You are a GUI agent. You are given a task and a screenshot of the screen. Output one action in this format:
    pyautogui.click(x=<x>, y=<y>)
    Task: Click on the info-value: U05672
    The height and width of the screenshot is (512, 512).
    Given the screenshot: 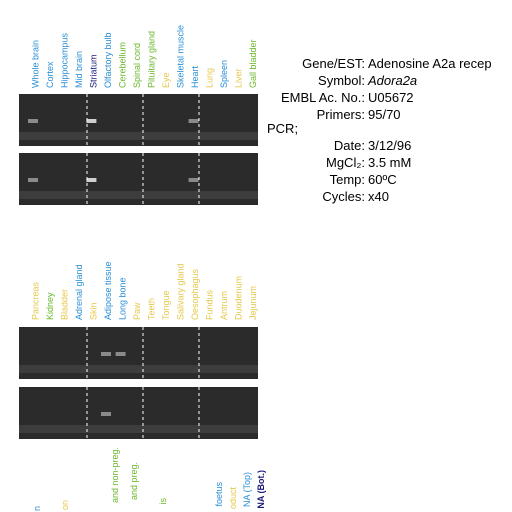 What is the action you would take?
    pyautogui.click(x=391, y=97)
    